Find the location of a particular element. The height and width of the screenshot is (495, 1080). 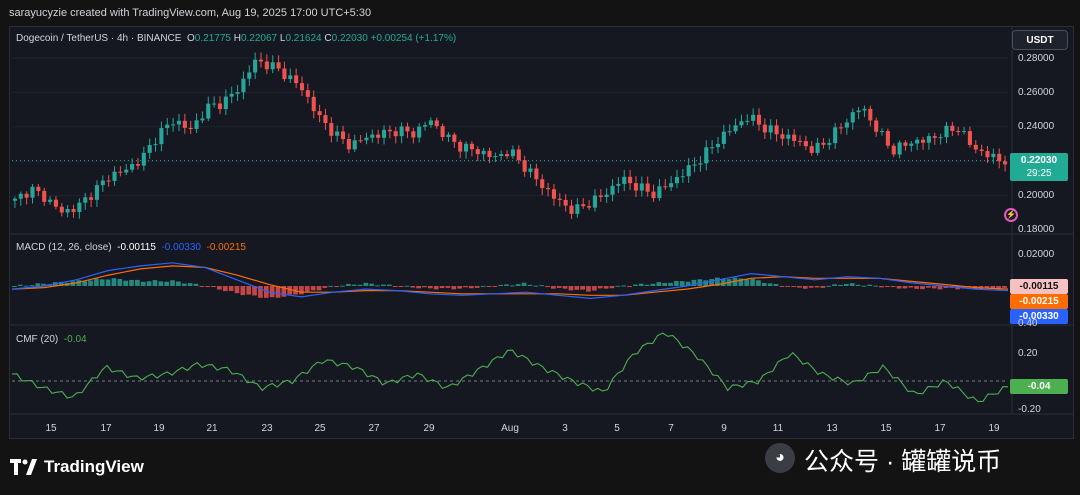

time-axis-label: 9 is located at coordinates (724, 428).